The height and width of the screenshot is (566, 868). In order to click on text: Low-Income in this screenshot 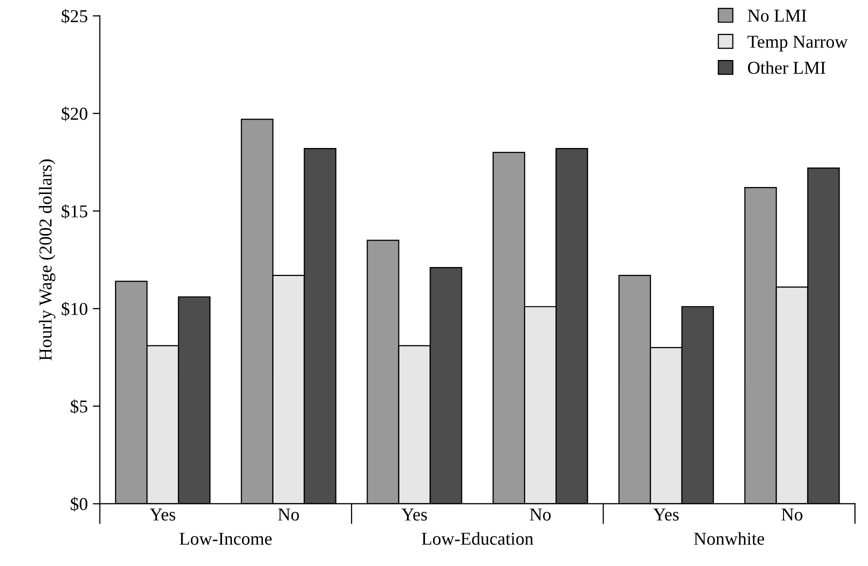, I will do `click(226, 538)`.